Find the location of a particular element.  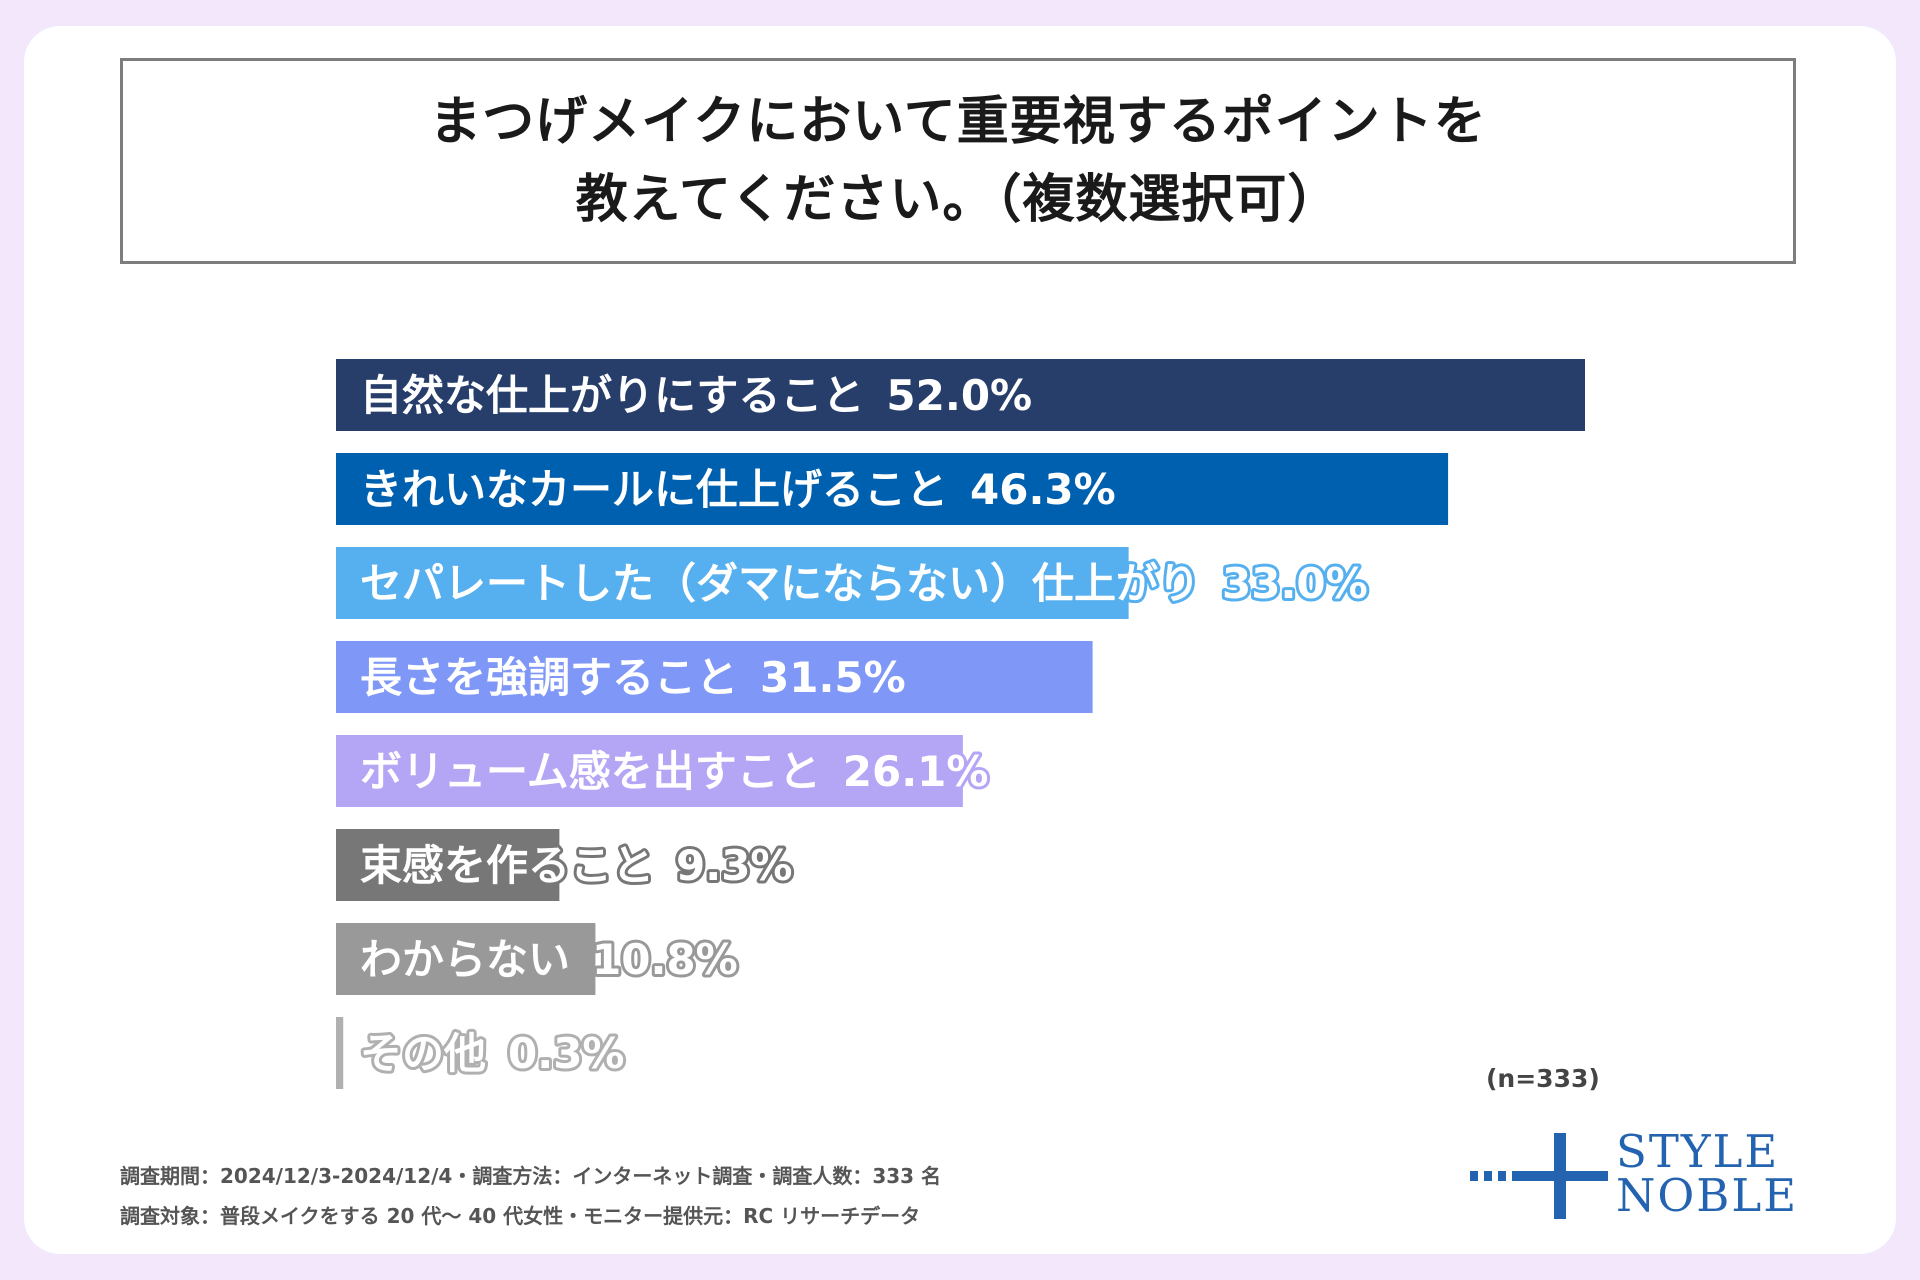

category-label-3: 長さを強調すること is located at coordinates (549, 677).